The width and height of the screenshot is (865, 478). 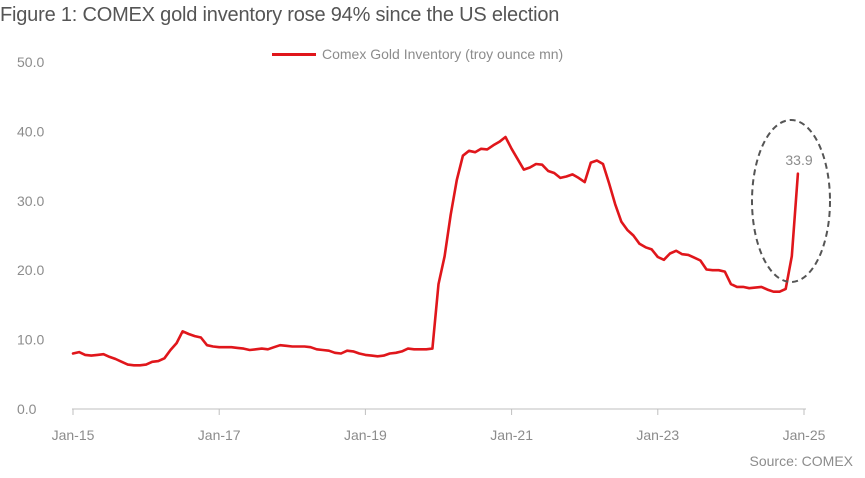 What do you see at coordinates (798, 160) in the screenshot?
I see `annotation-label: 33.9` at bounding box center [798, 160].